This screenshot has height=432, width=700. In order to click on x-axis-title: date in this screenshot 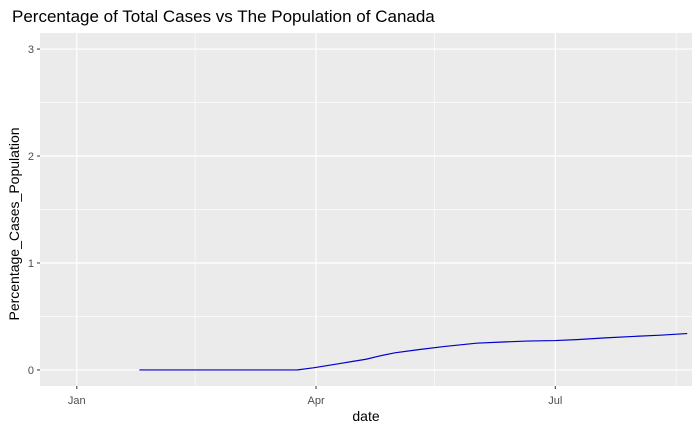, I will do `click(365, 416)`.